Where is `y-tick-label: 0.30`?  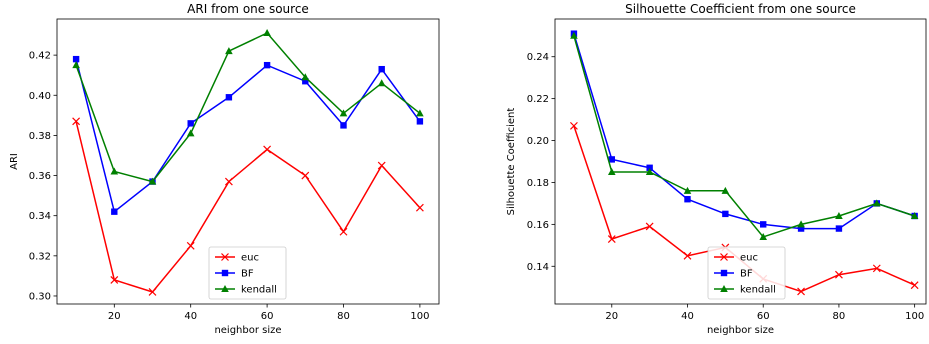 y-tick-label: 0.30 is located at coordinates (40, 296).